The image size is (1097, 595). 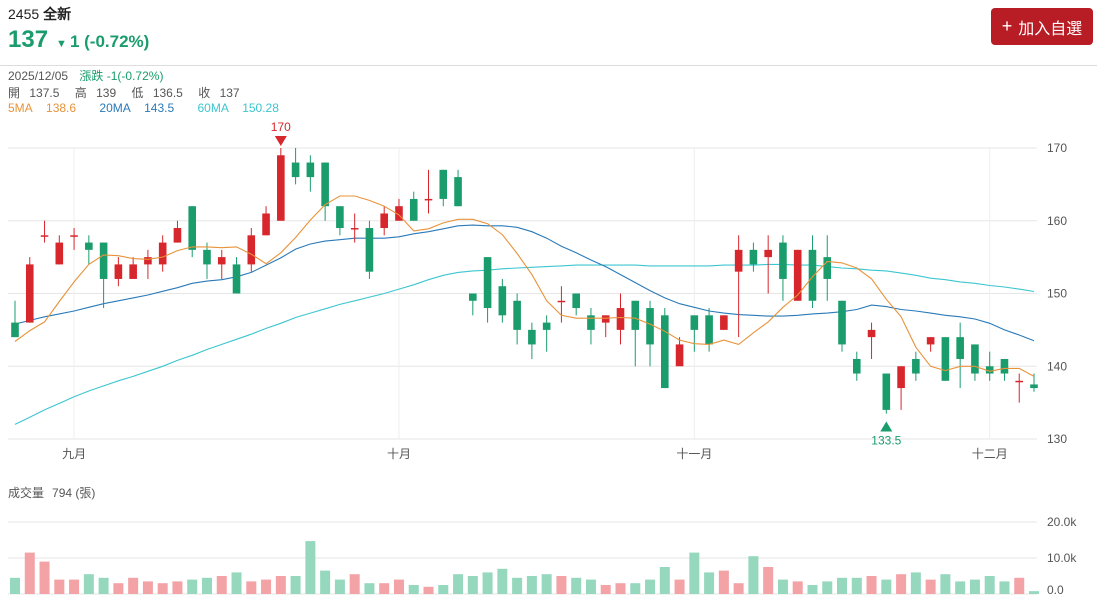 What do you see at coordinates (238, 108) in the screenshot?
I see `ma60-legend: 60MA 150.28` at bounding box center [238, 108].